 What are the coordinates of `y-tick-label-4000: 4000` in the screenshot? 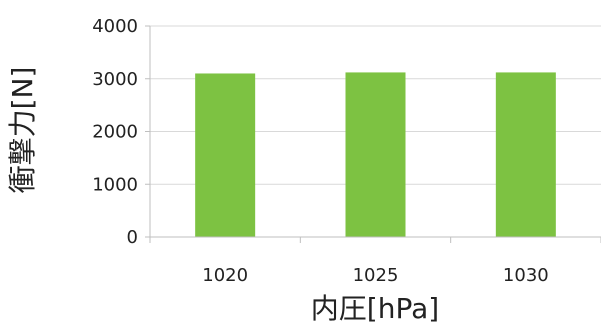 It's located at (115, 26).